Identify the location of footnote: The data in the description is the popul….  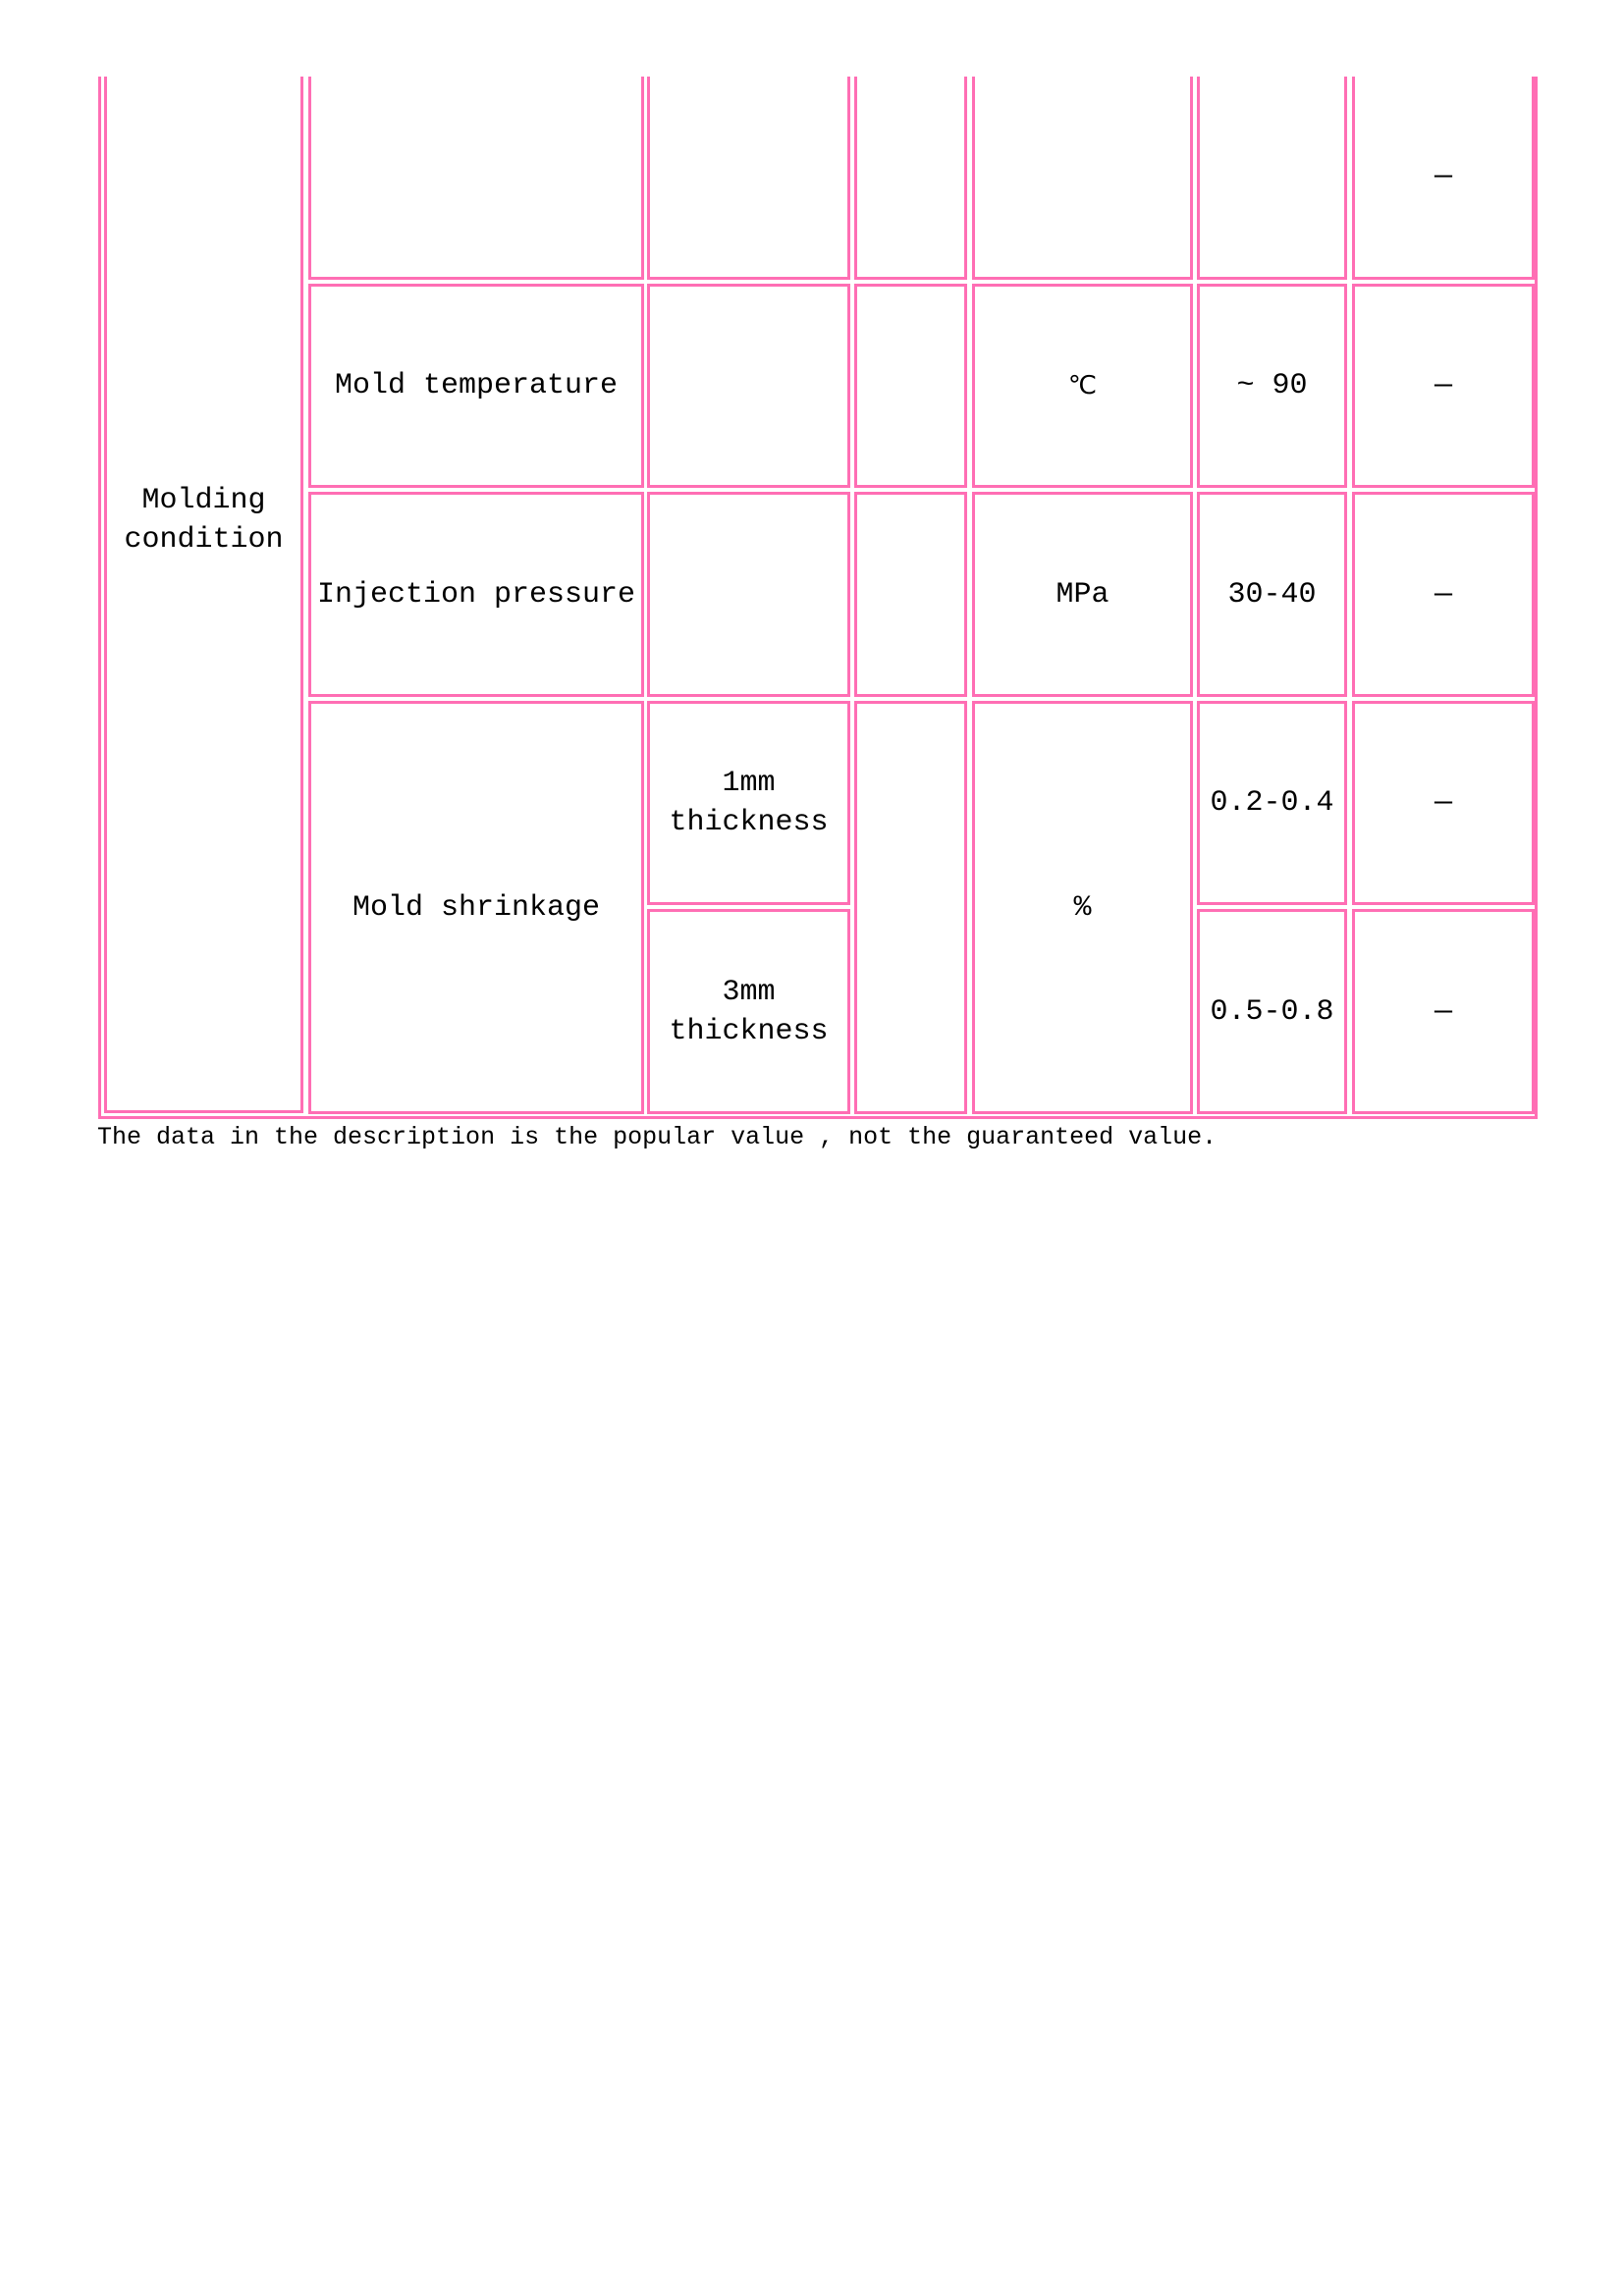
(657, 1137).